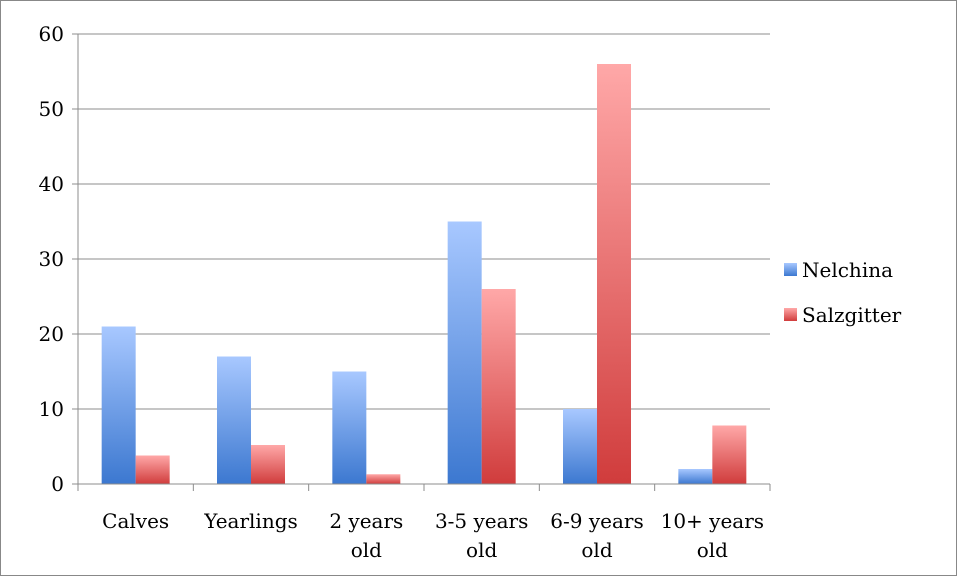 The image size is (959, 578). Describe the element at coordinates (852, 315) in the screenshot. I see `legend-label-salzgitter: Salzgitter` at that location.